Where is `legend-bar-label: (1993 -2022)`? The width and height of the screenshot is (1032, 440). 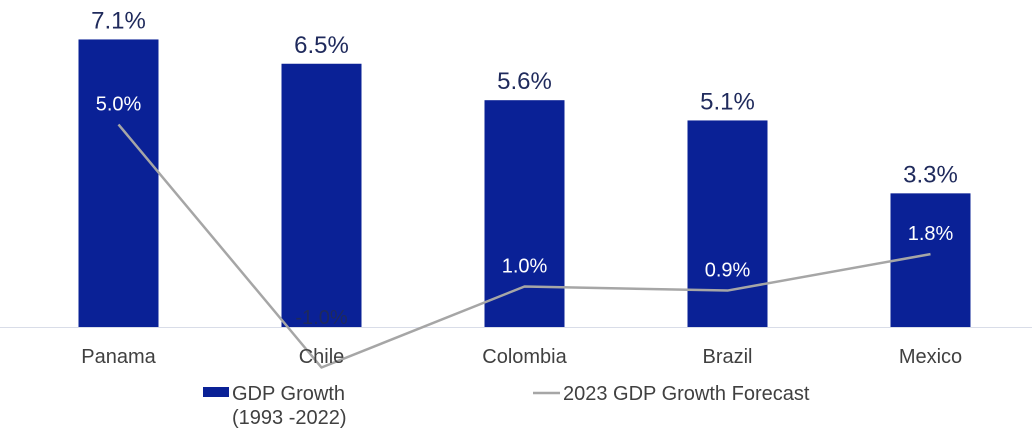
legend-bar-label: (1993 -2022) is located at coordinates (289, 418).